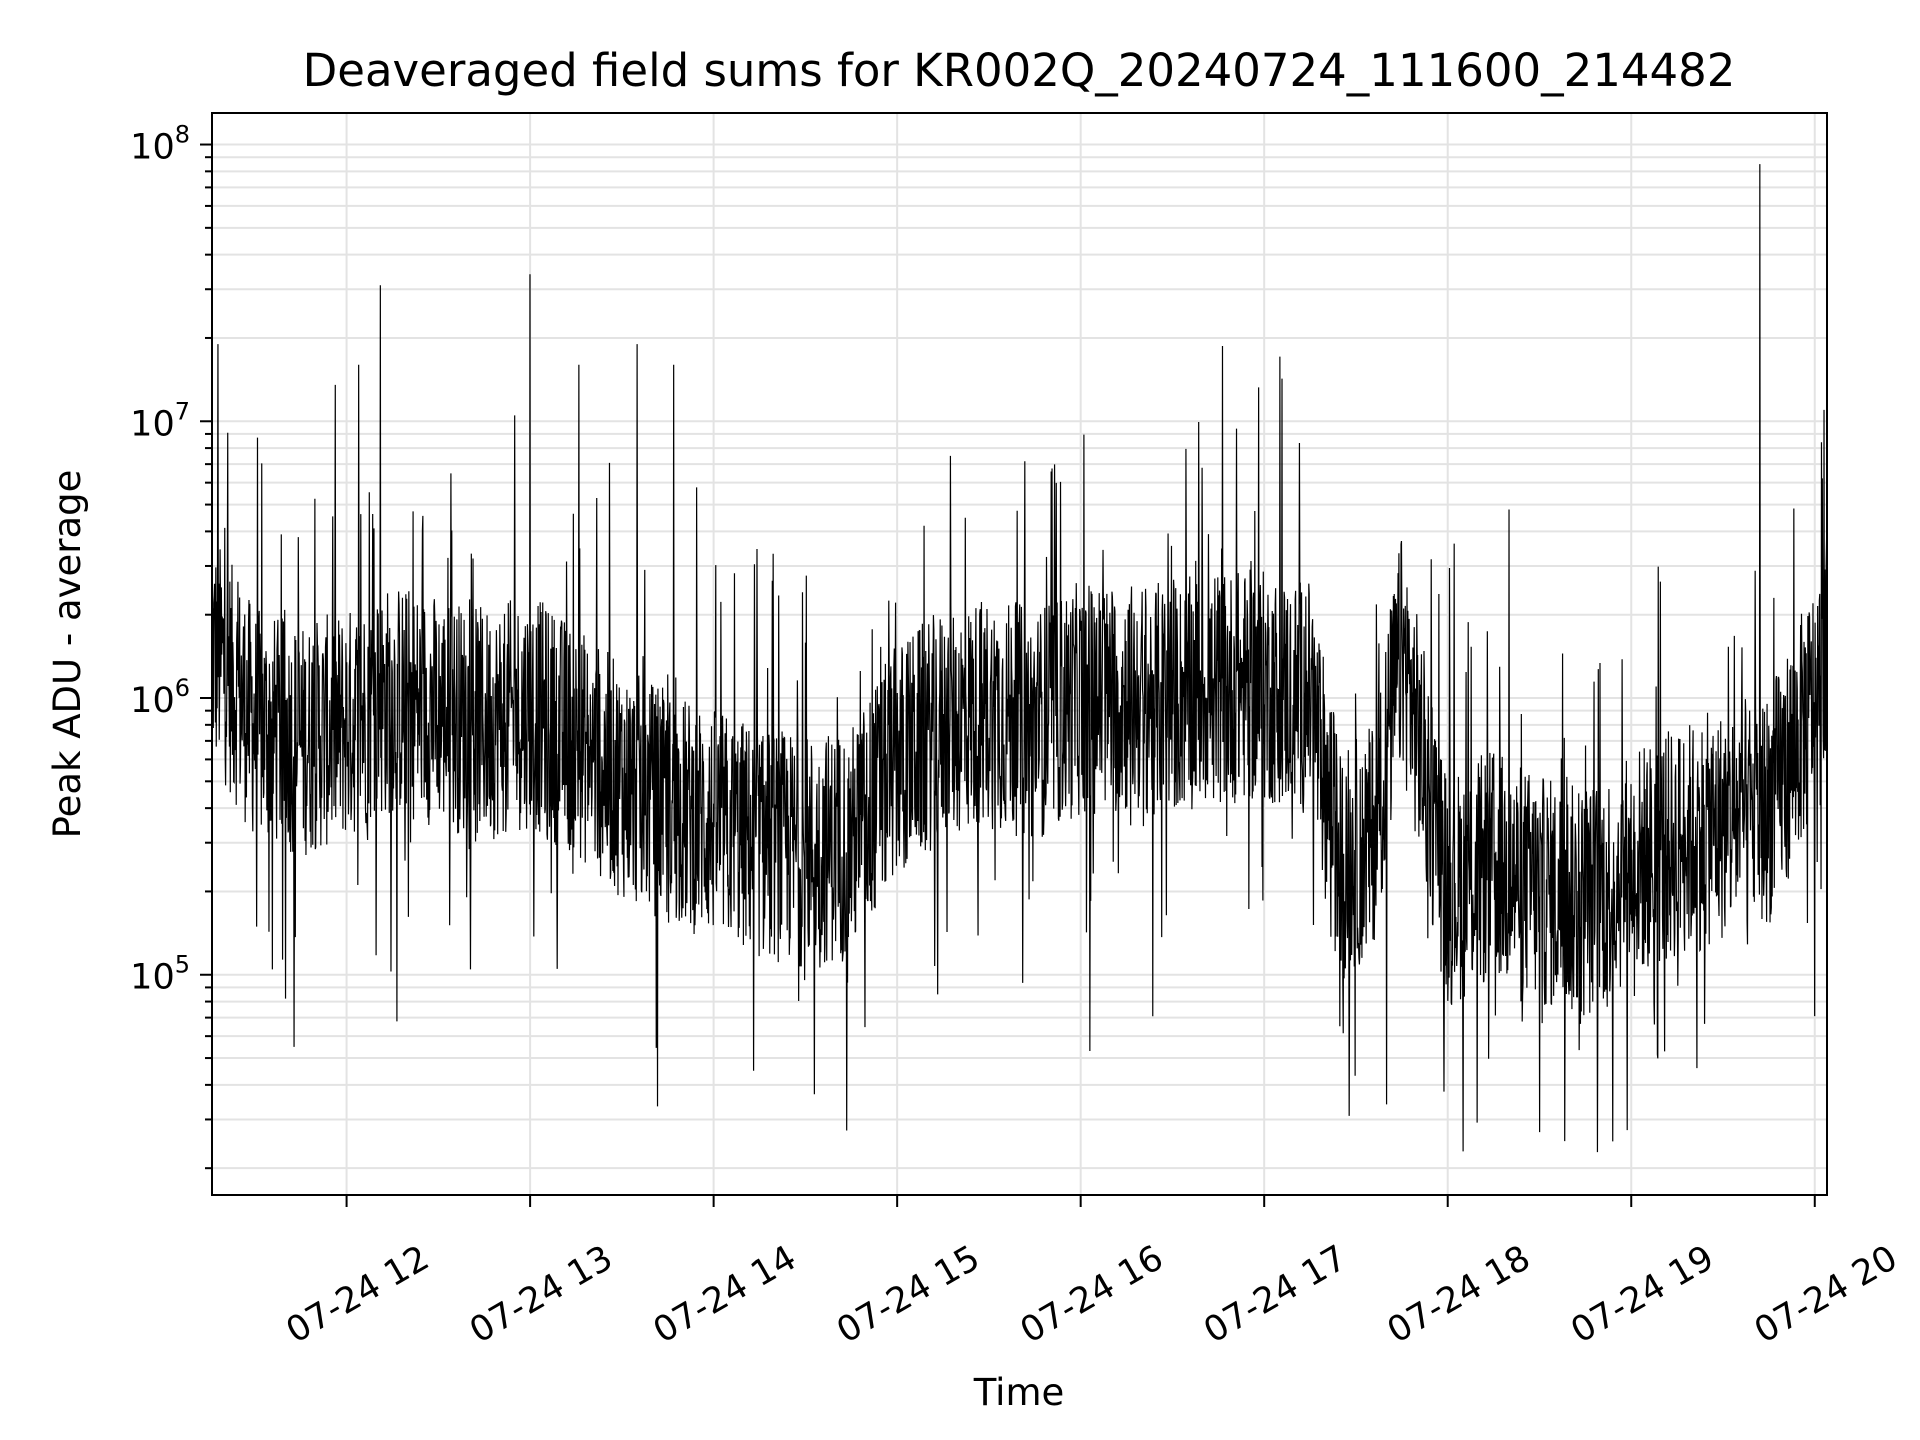 This screenshot has height=1440, width=1920. Describe the element at coordinates (182, 411) in the screenshot. I see `y-tick-exponent: 7` at that location.